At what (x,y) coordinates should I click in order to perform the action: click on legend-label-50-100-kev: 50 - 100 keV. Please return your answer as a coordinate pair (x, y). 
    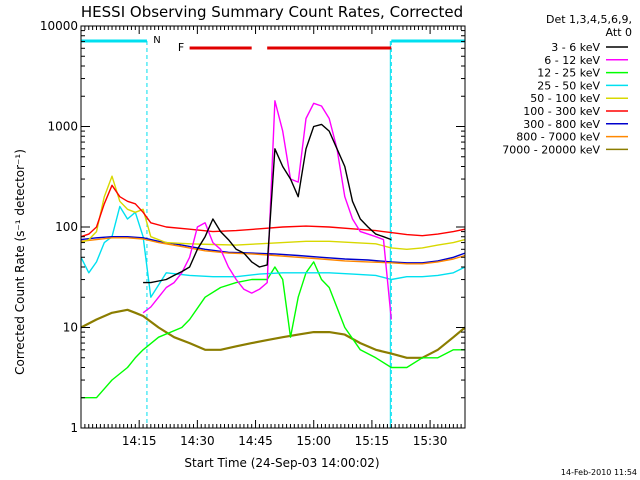
    Looking at the image, I should click on (565, 98).